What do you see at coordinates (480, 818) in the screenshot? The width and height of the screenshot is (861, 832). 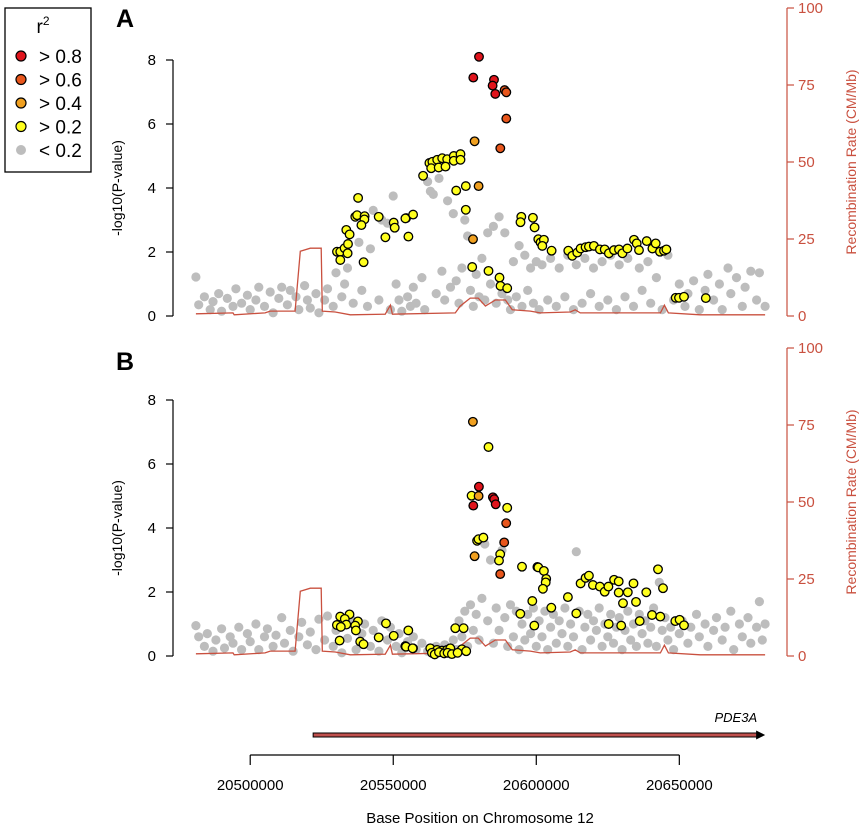 I see `x-axis-label: Base Position on Chromosome 12` at bounding box center [480, 818].